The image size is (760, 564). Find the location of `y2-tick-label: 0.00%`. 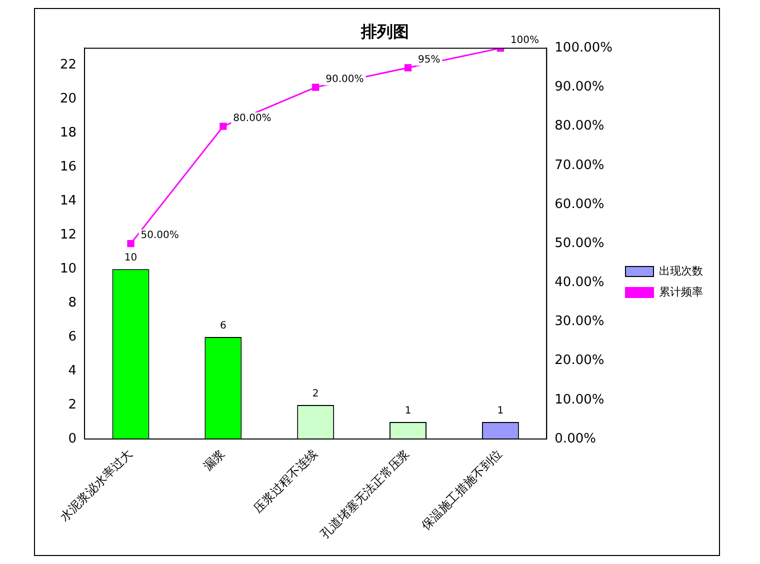

y2-tick-label: 0.00% is located at coordinates (575, 438).